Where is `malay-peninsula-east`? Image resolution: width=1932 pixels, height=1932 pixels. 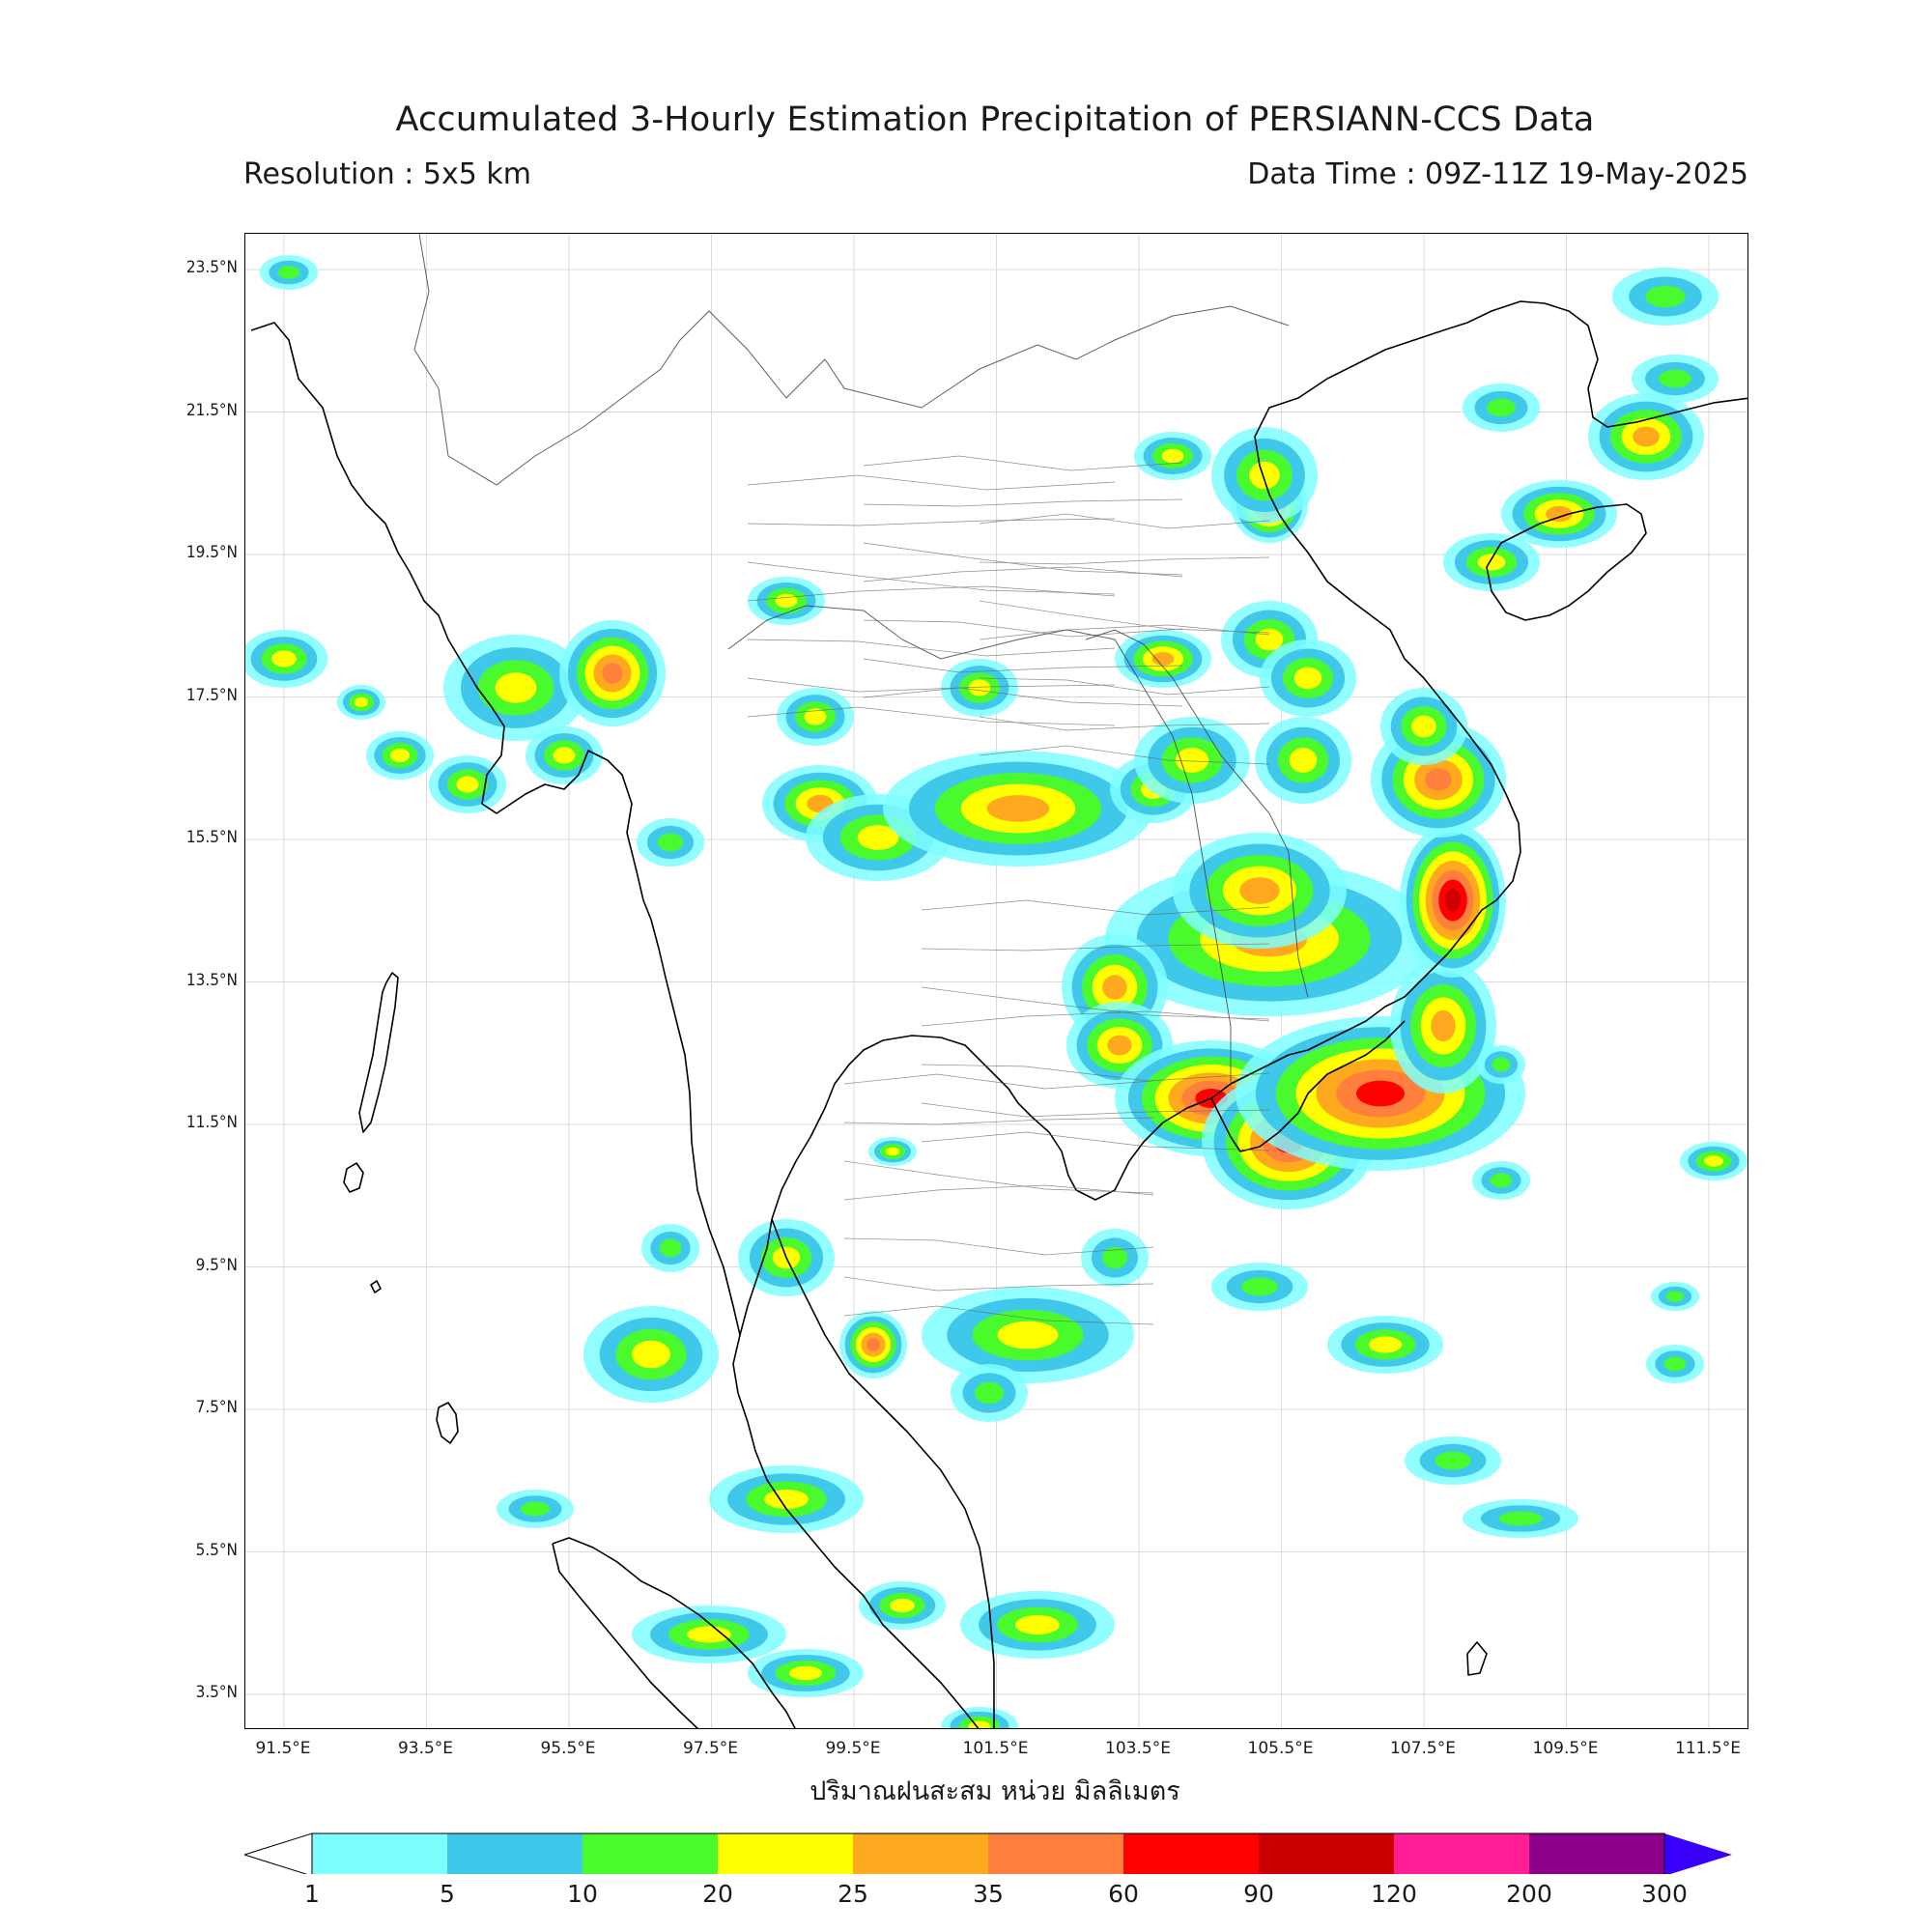
malay-peninsula-east is located at coordinates (883, 1473).